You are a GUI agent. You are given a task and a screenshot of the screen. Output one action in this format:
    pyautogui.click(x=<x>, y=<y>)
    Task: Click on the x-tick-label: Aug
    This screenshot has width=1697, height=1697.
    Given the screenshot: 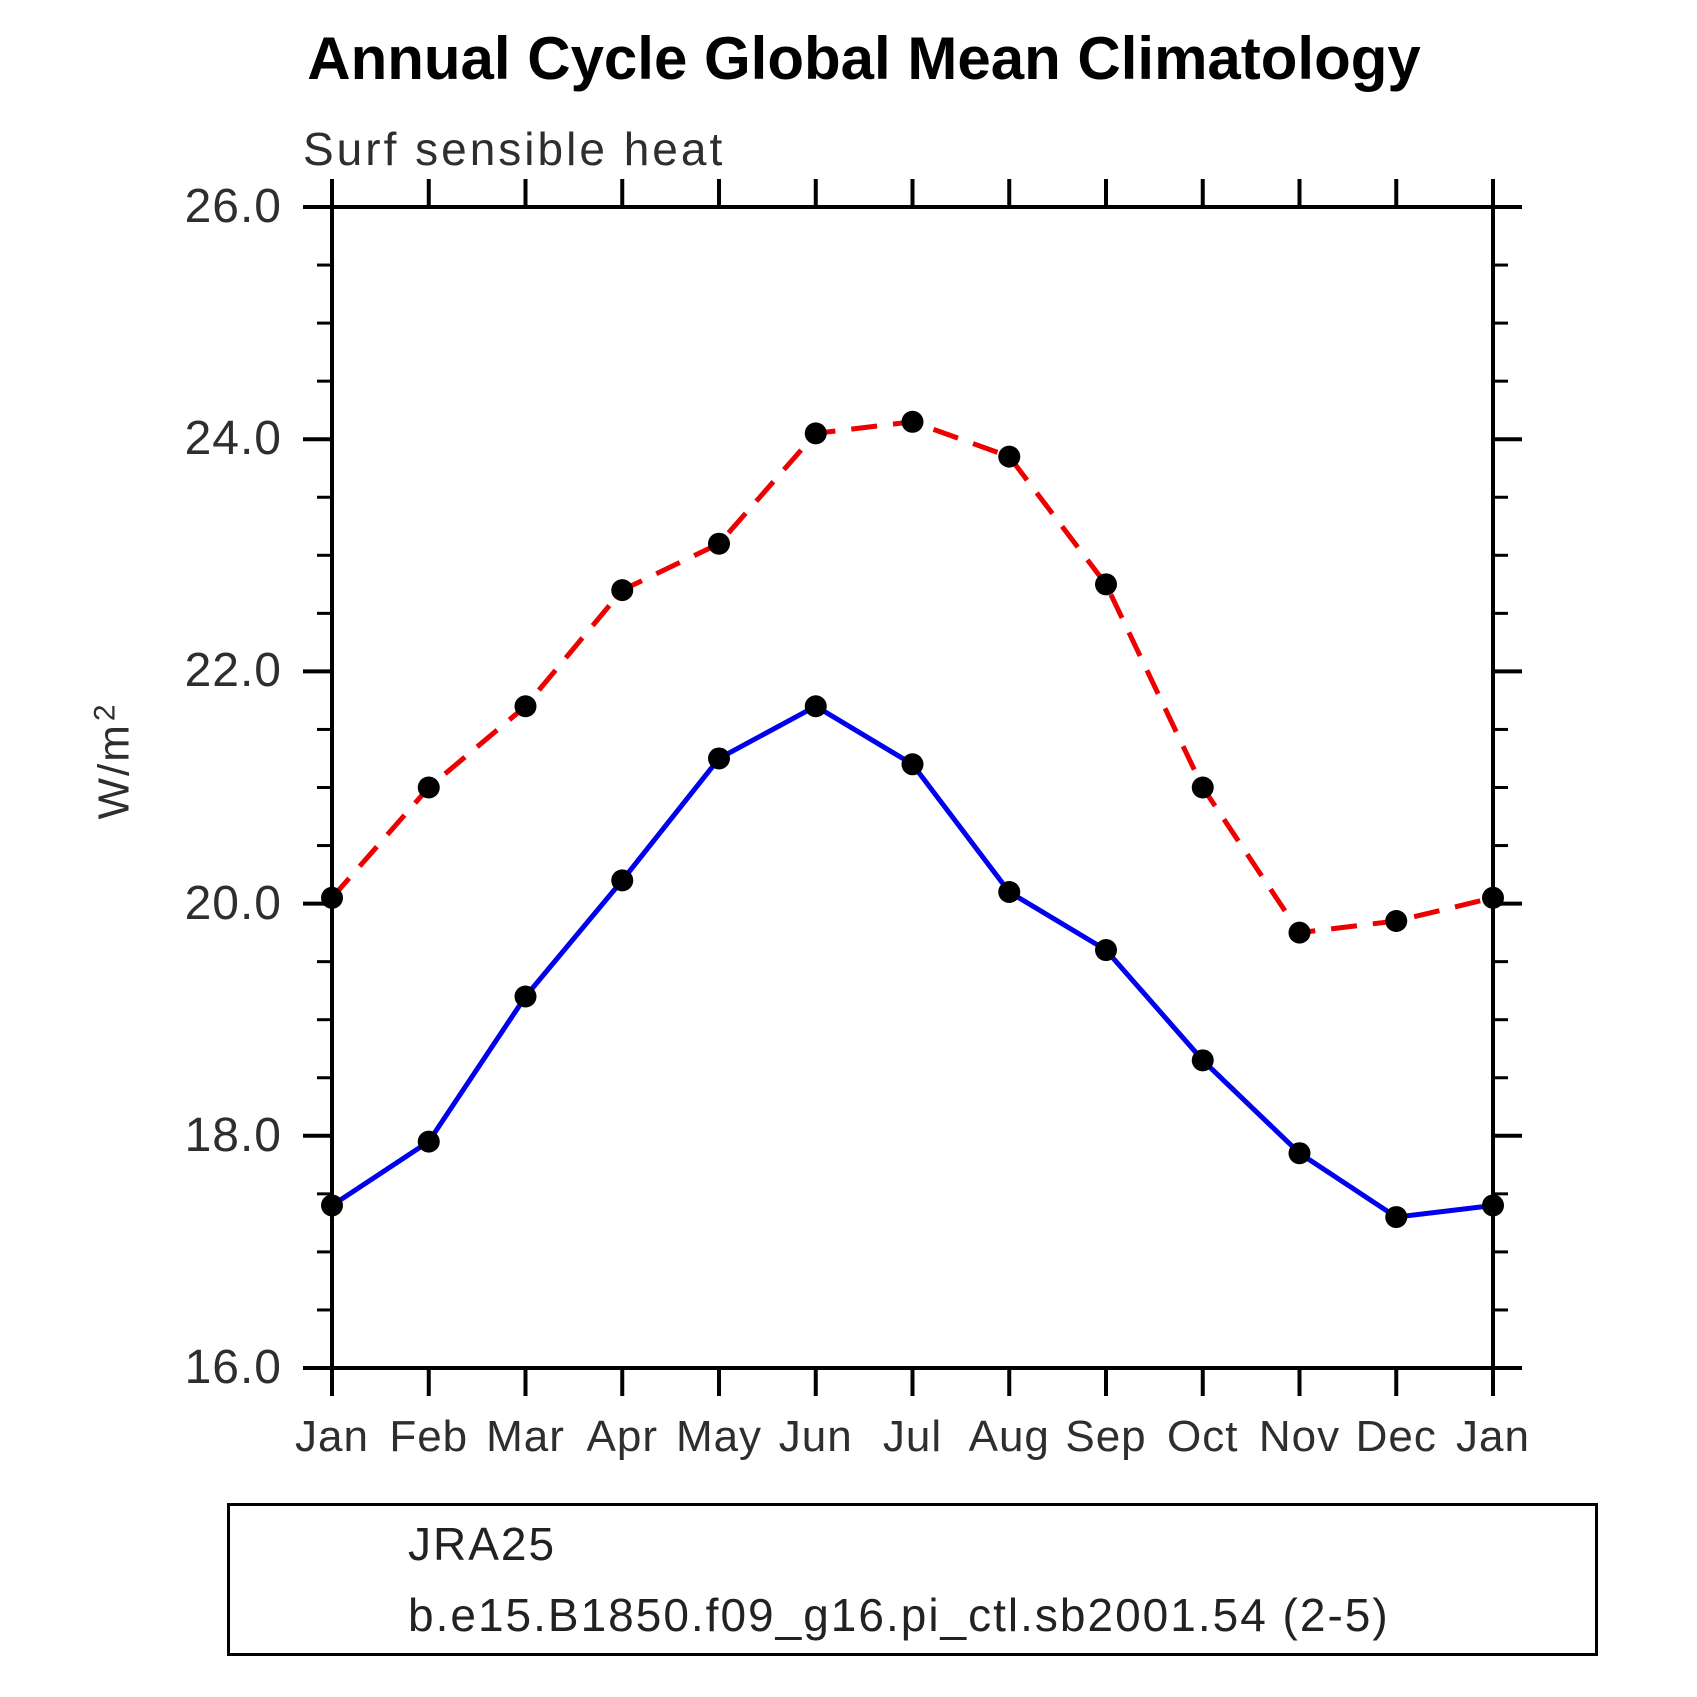 What is the action you would take?
    pyautogui.click(x=1009, y=1436)
    